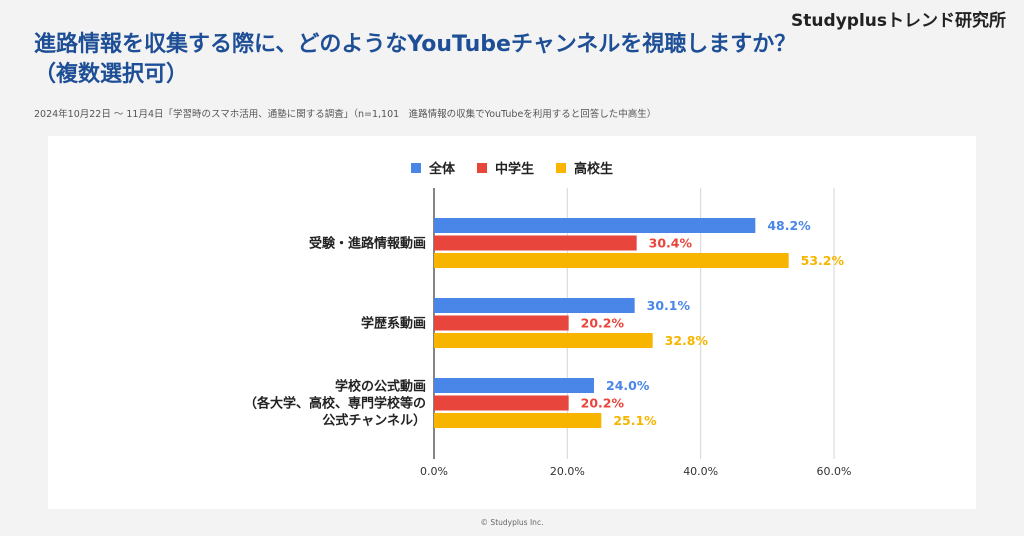 The width and height of the screenshot is (1024, 536). I want to click on legend-item: 高校生, so click(584, 167).